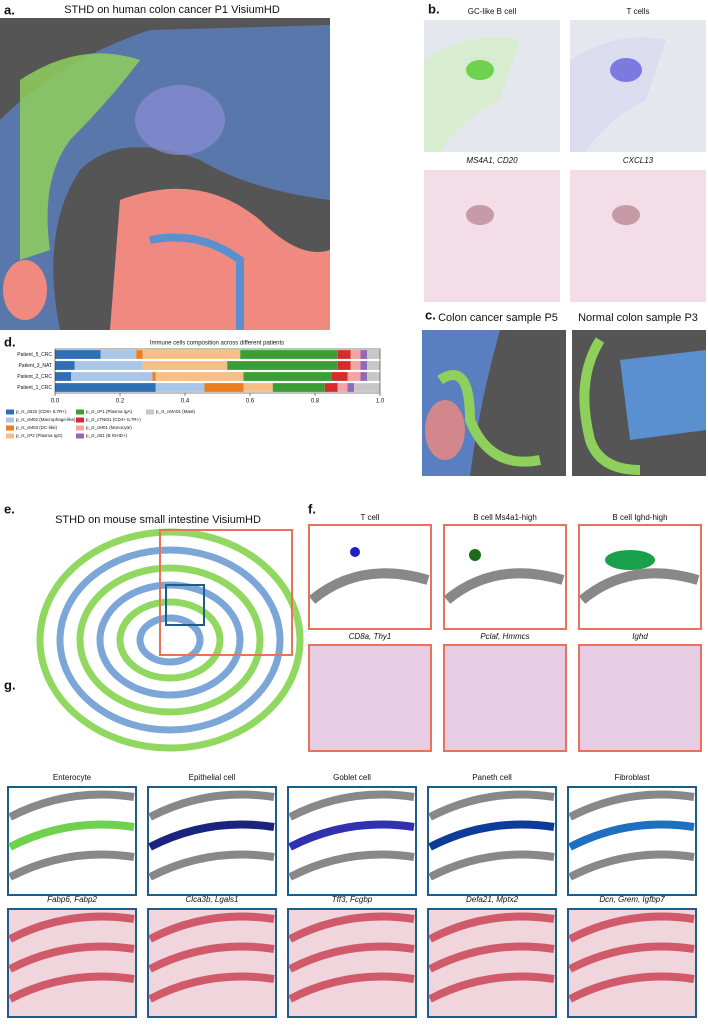 The image size is (708, 1026). Describe the element at coordinates (638, 318) in the screenshot. I see `image-title: Normal colon sample P3` at that location.